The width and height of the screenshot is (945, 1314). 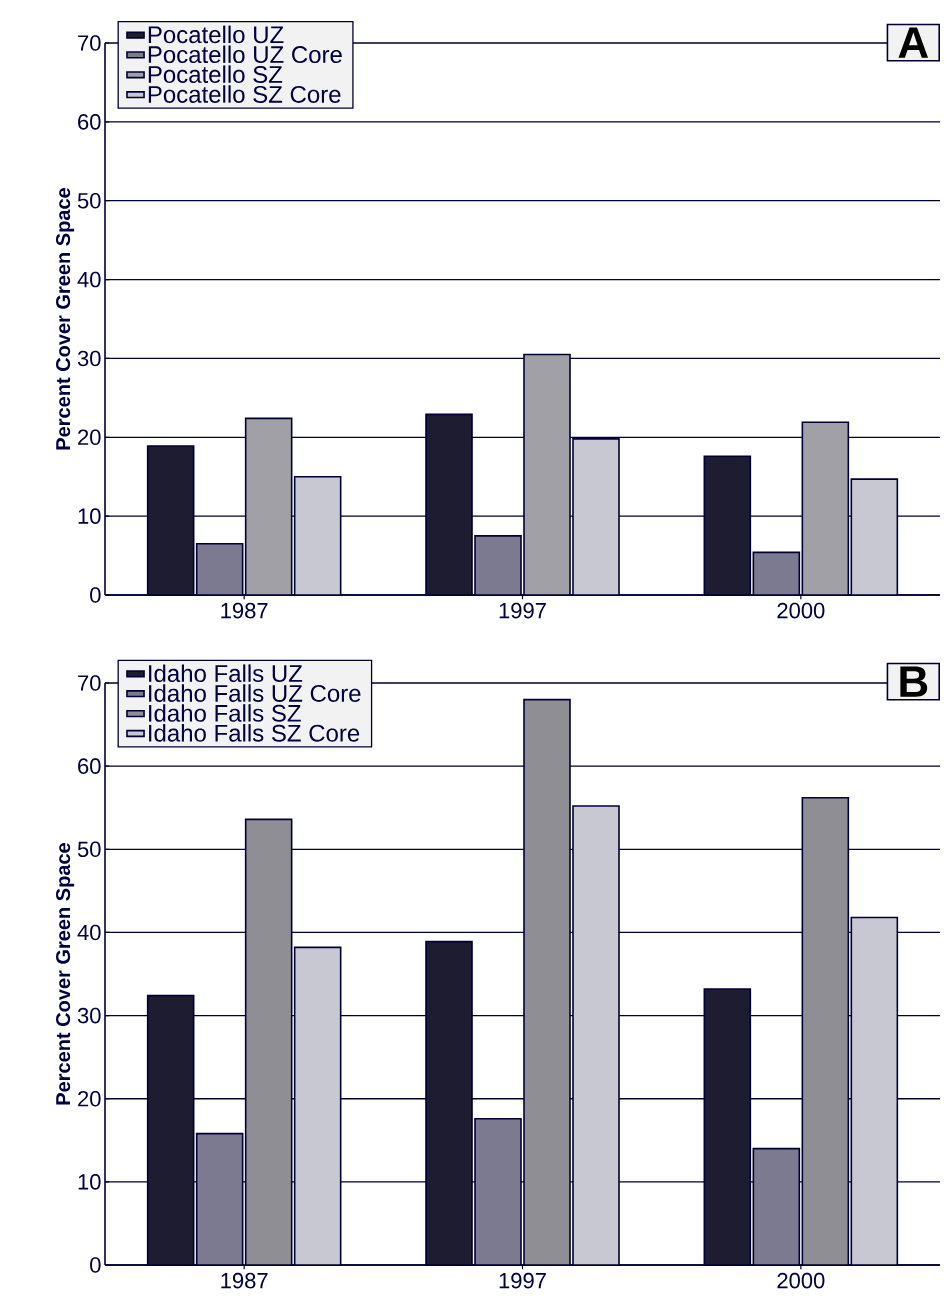 I want to click on legend-label: Pocatello SZ, so click(x=215, y=74).